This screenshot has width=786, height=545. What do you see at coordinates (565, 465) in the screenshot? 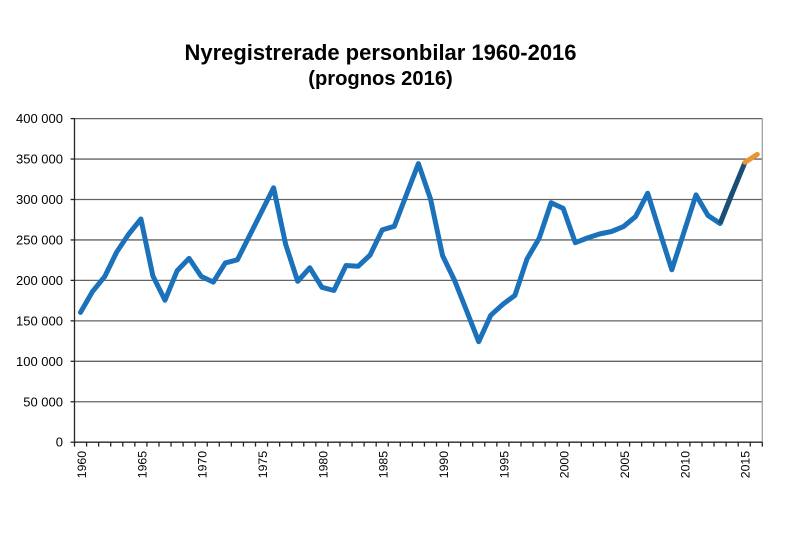
I see `svg-text: 2000` at bounding box center [565, 465].